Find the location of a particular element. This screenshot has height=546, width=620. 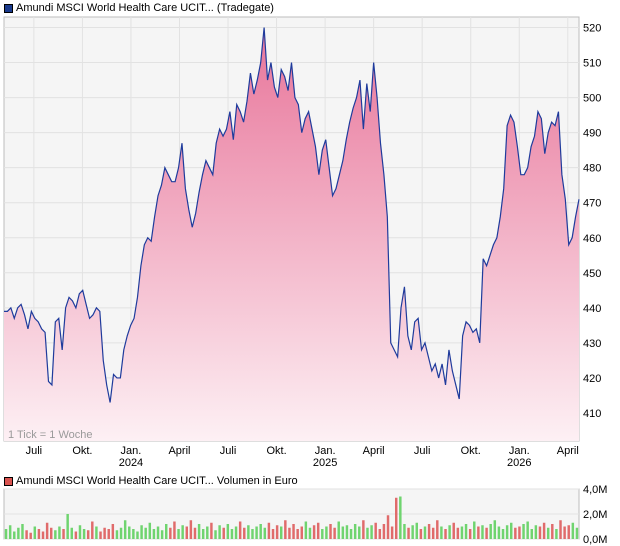

price-y-tick-label: 460 is located at coordinates (592, 239).